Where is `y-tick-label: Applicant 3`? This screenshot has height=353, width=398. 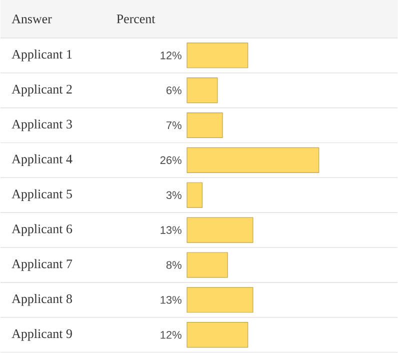 y-tick-label: Applicant 3 is located at coordinates (42, 126).